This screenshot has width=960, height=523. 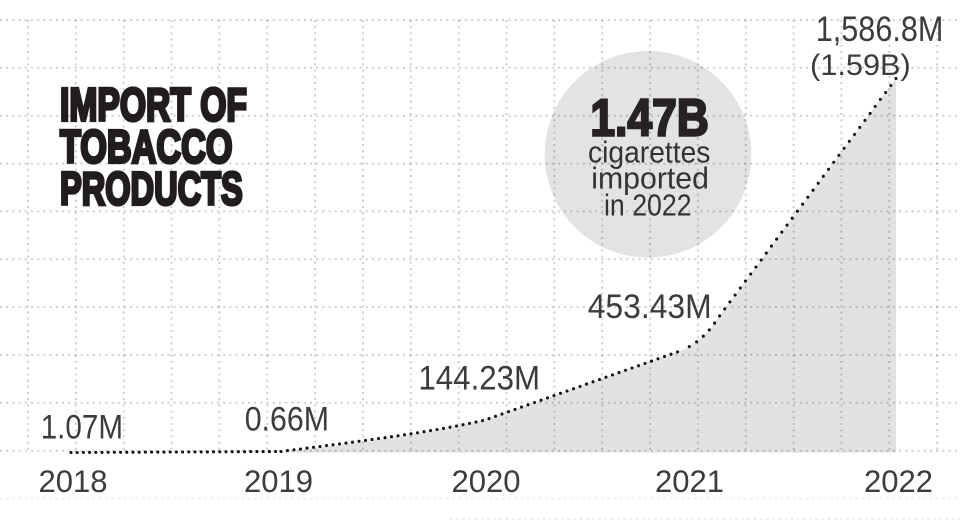 I want to click on svg-text: 453.43M, so click(x=650, y=307).